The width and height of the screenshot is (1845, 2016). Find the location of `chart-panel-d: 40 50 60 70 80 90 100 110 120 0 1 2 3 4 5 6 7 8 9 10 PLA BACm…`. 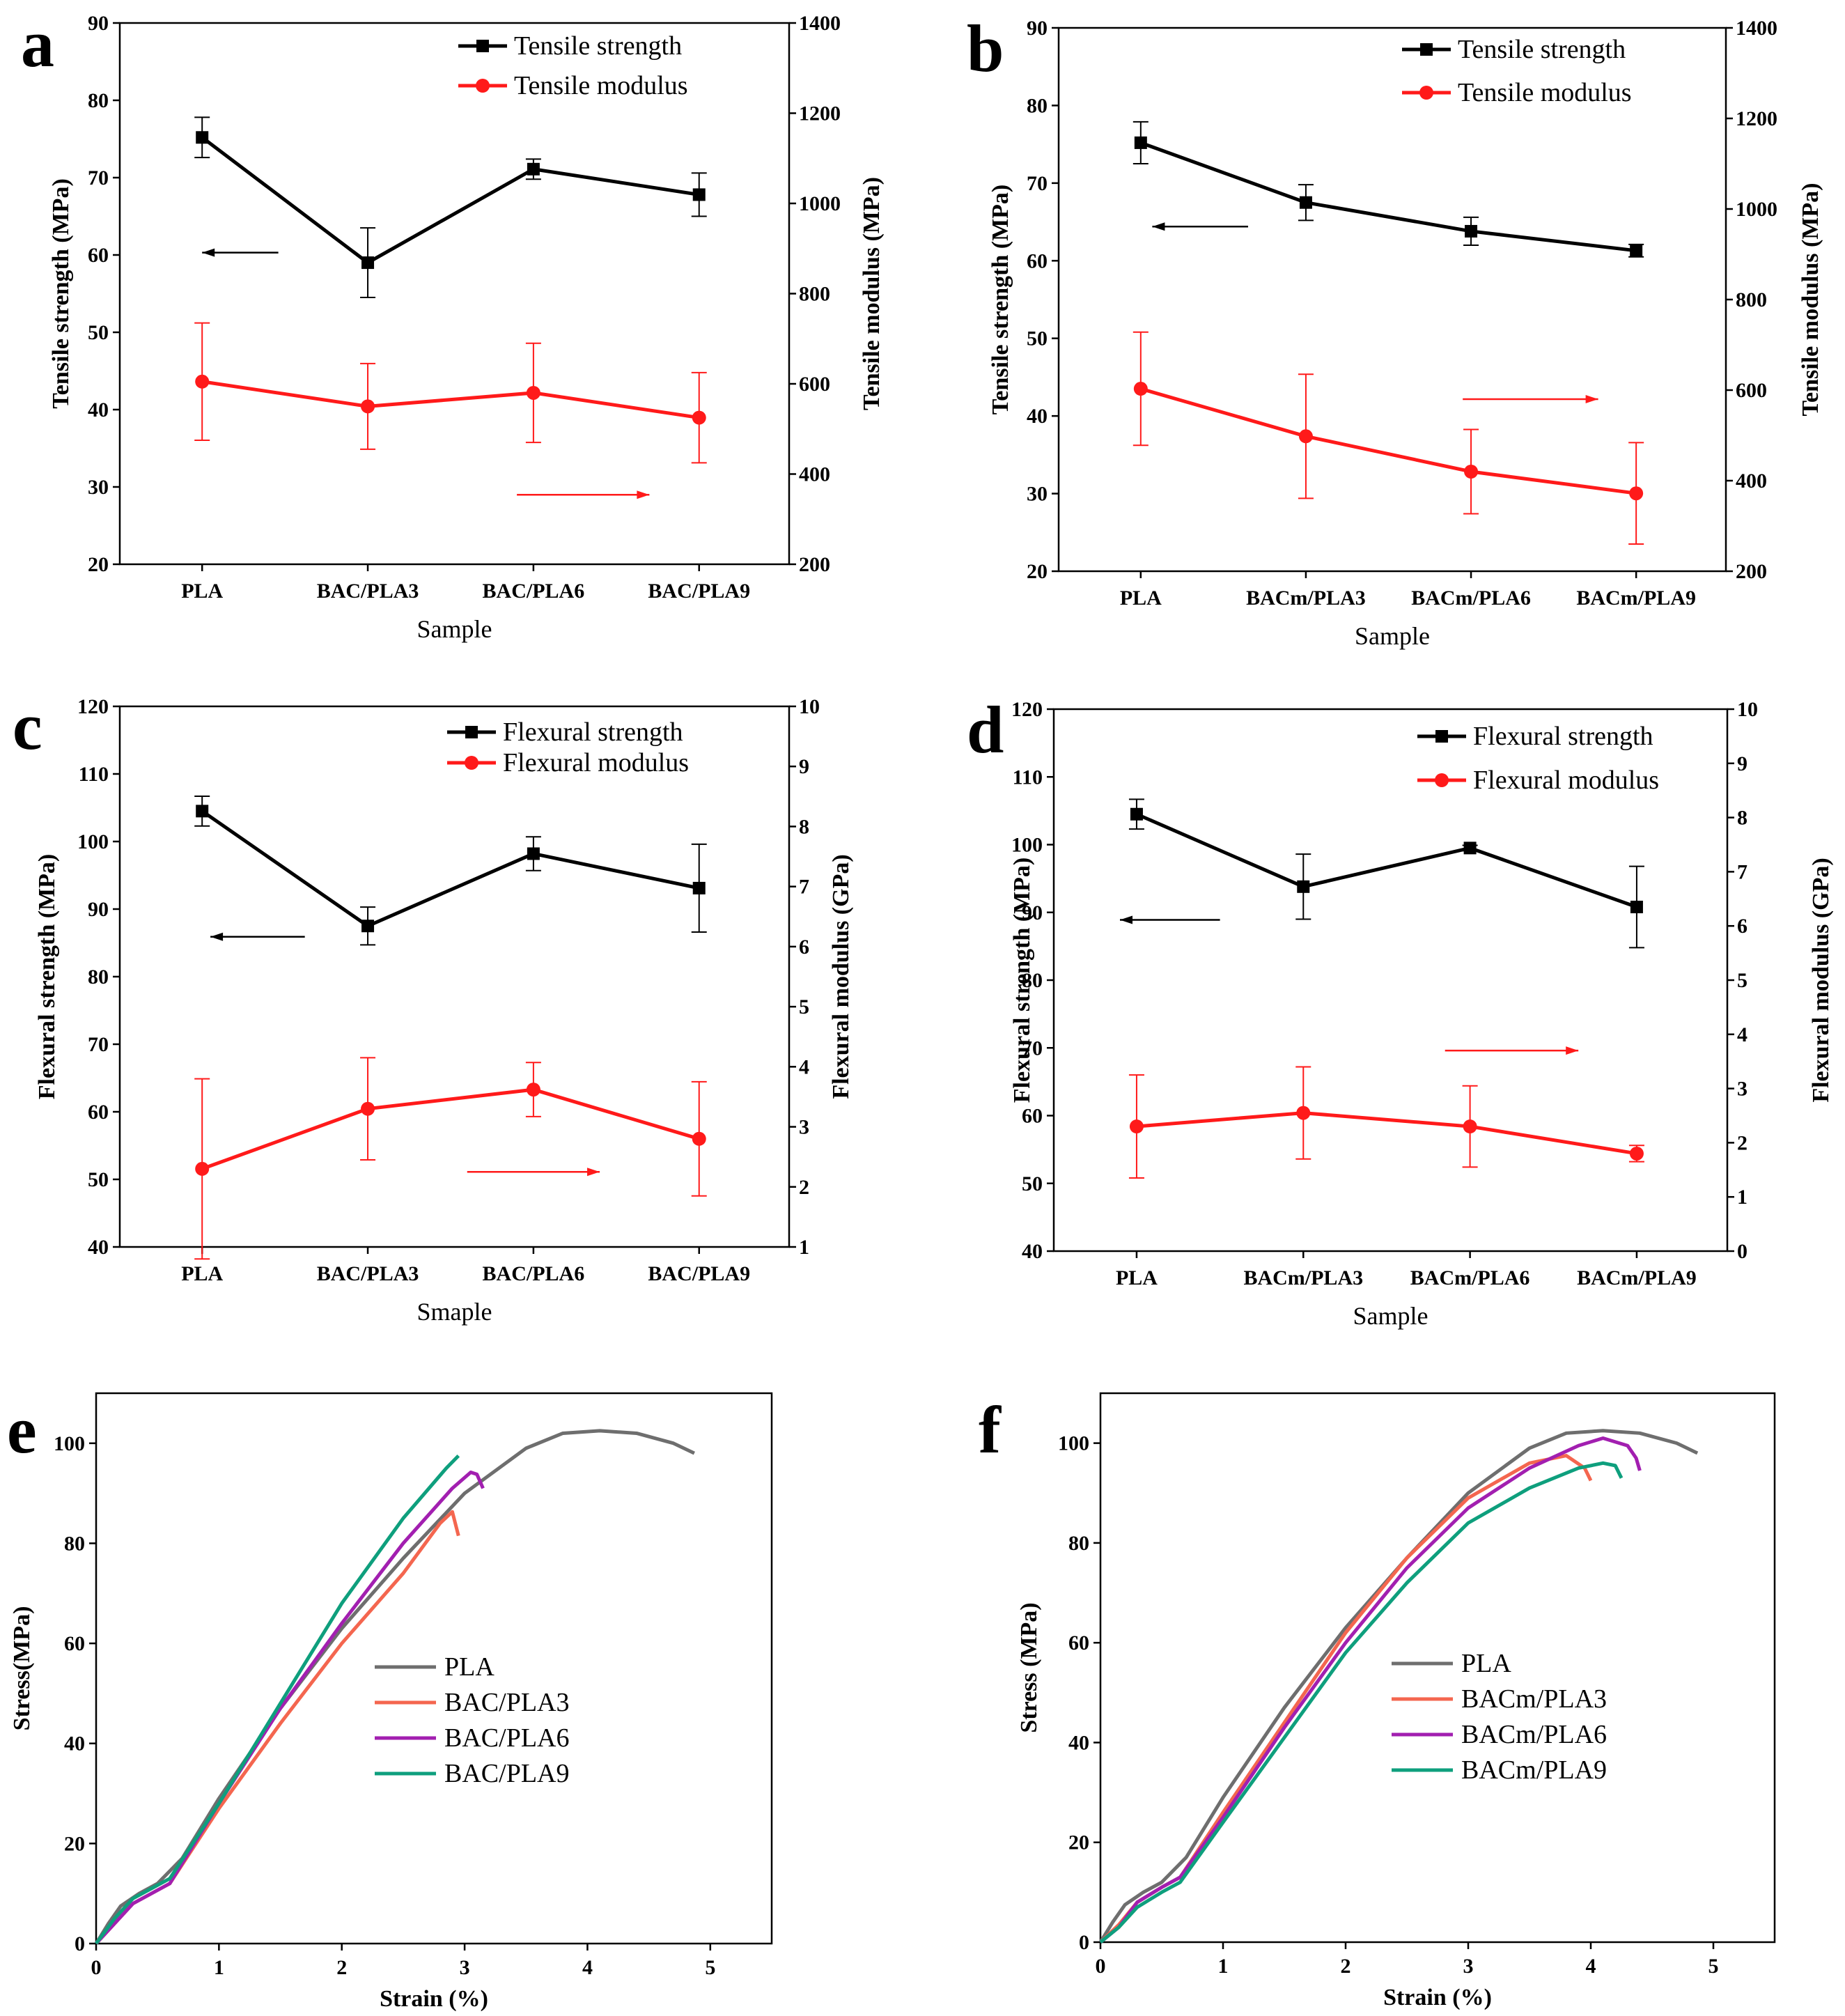

chart-panel-d: 40 50 60 70 80 90 100 110 120 0 1 2 3 4 5 6 7 8 9 10 PLA BACm… is located at coordinates (1400, 1011).